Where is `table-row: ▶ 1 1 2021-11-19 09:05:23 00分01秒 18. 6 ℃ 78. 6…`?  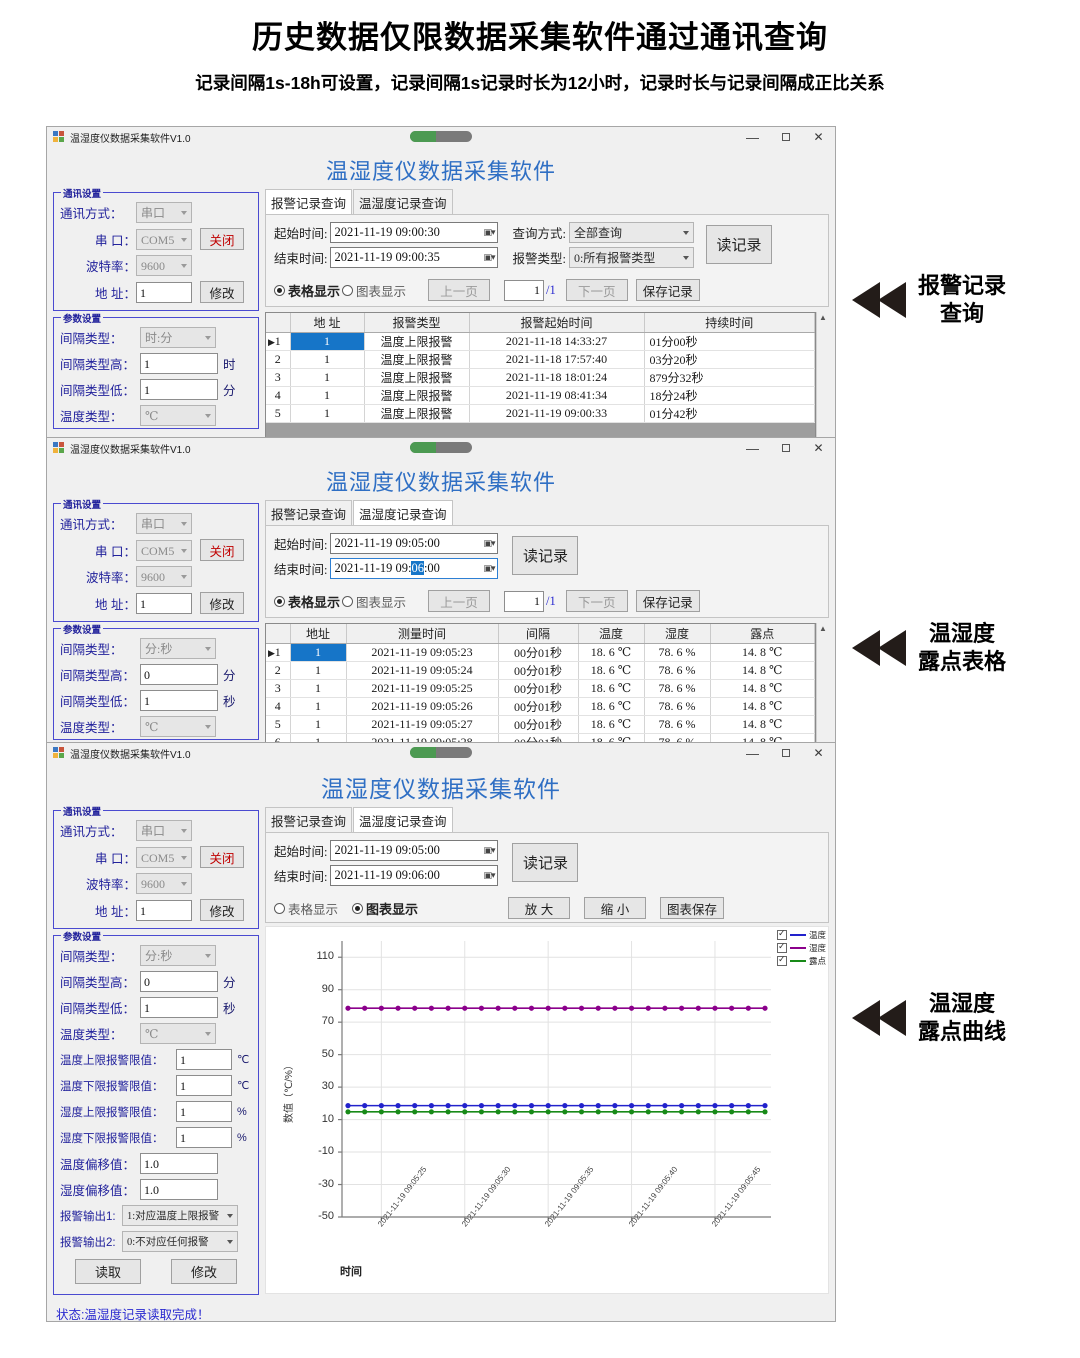
table-row: ▶ 1 1 2021-11-19 09:05:23 00分01秒 18. 6 ℃ 78. 6… is located at coordinates (540, 652).